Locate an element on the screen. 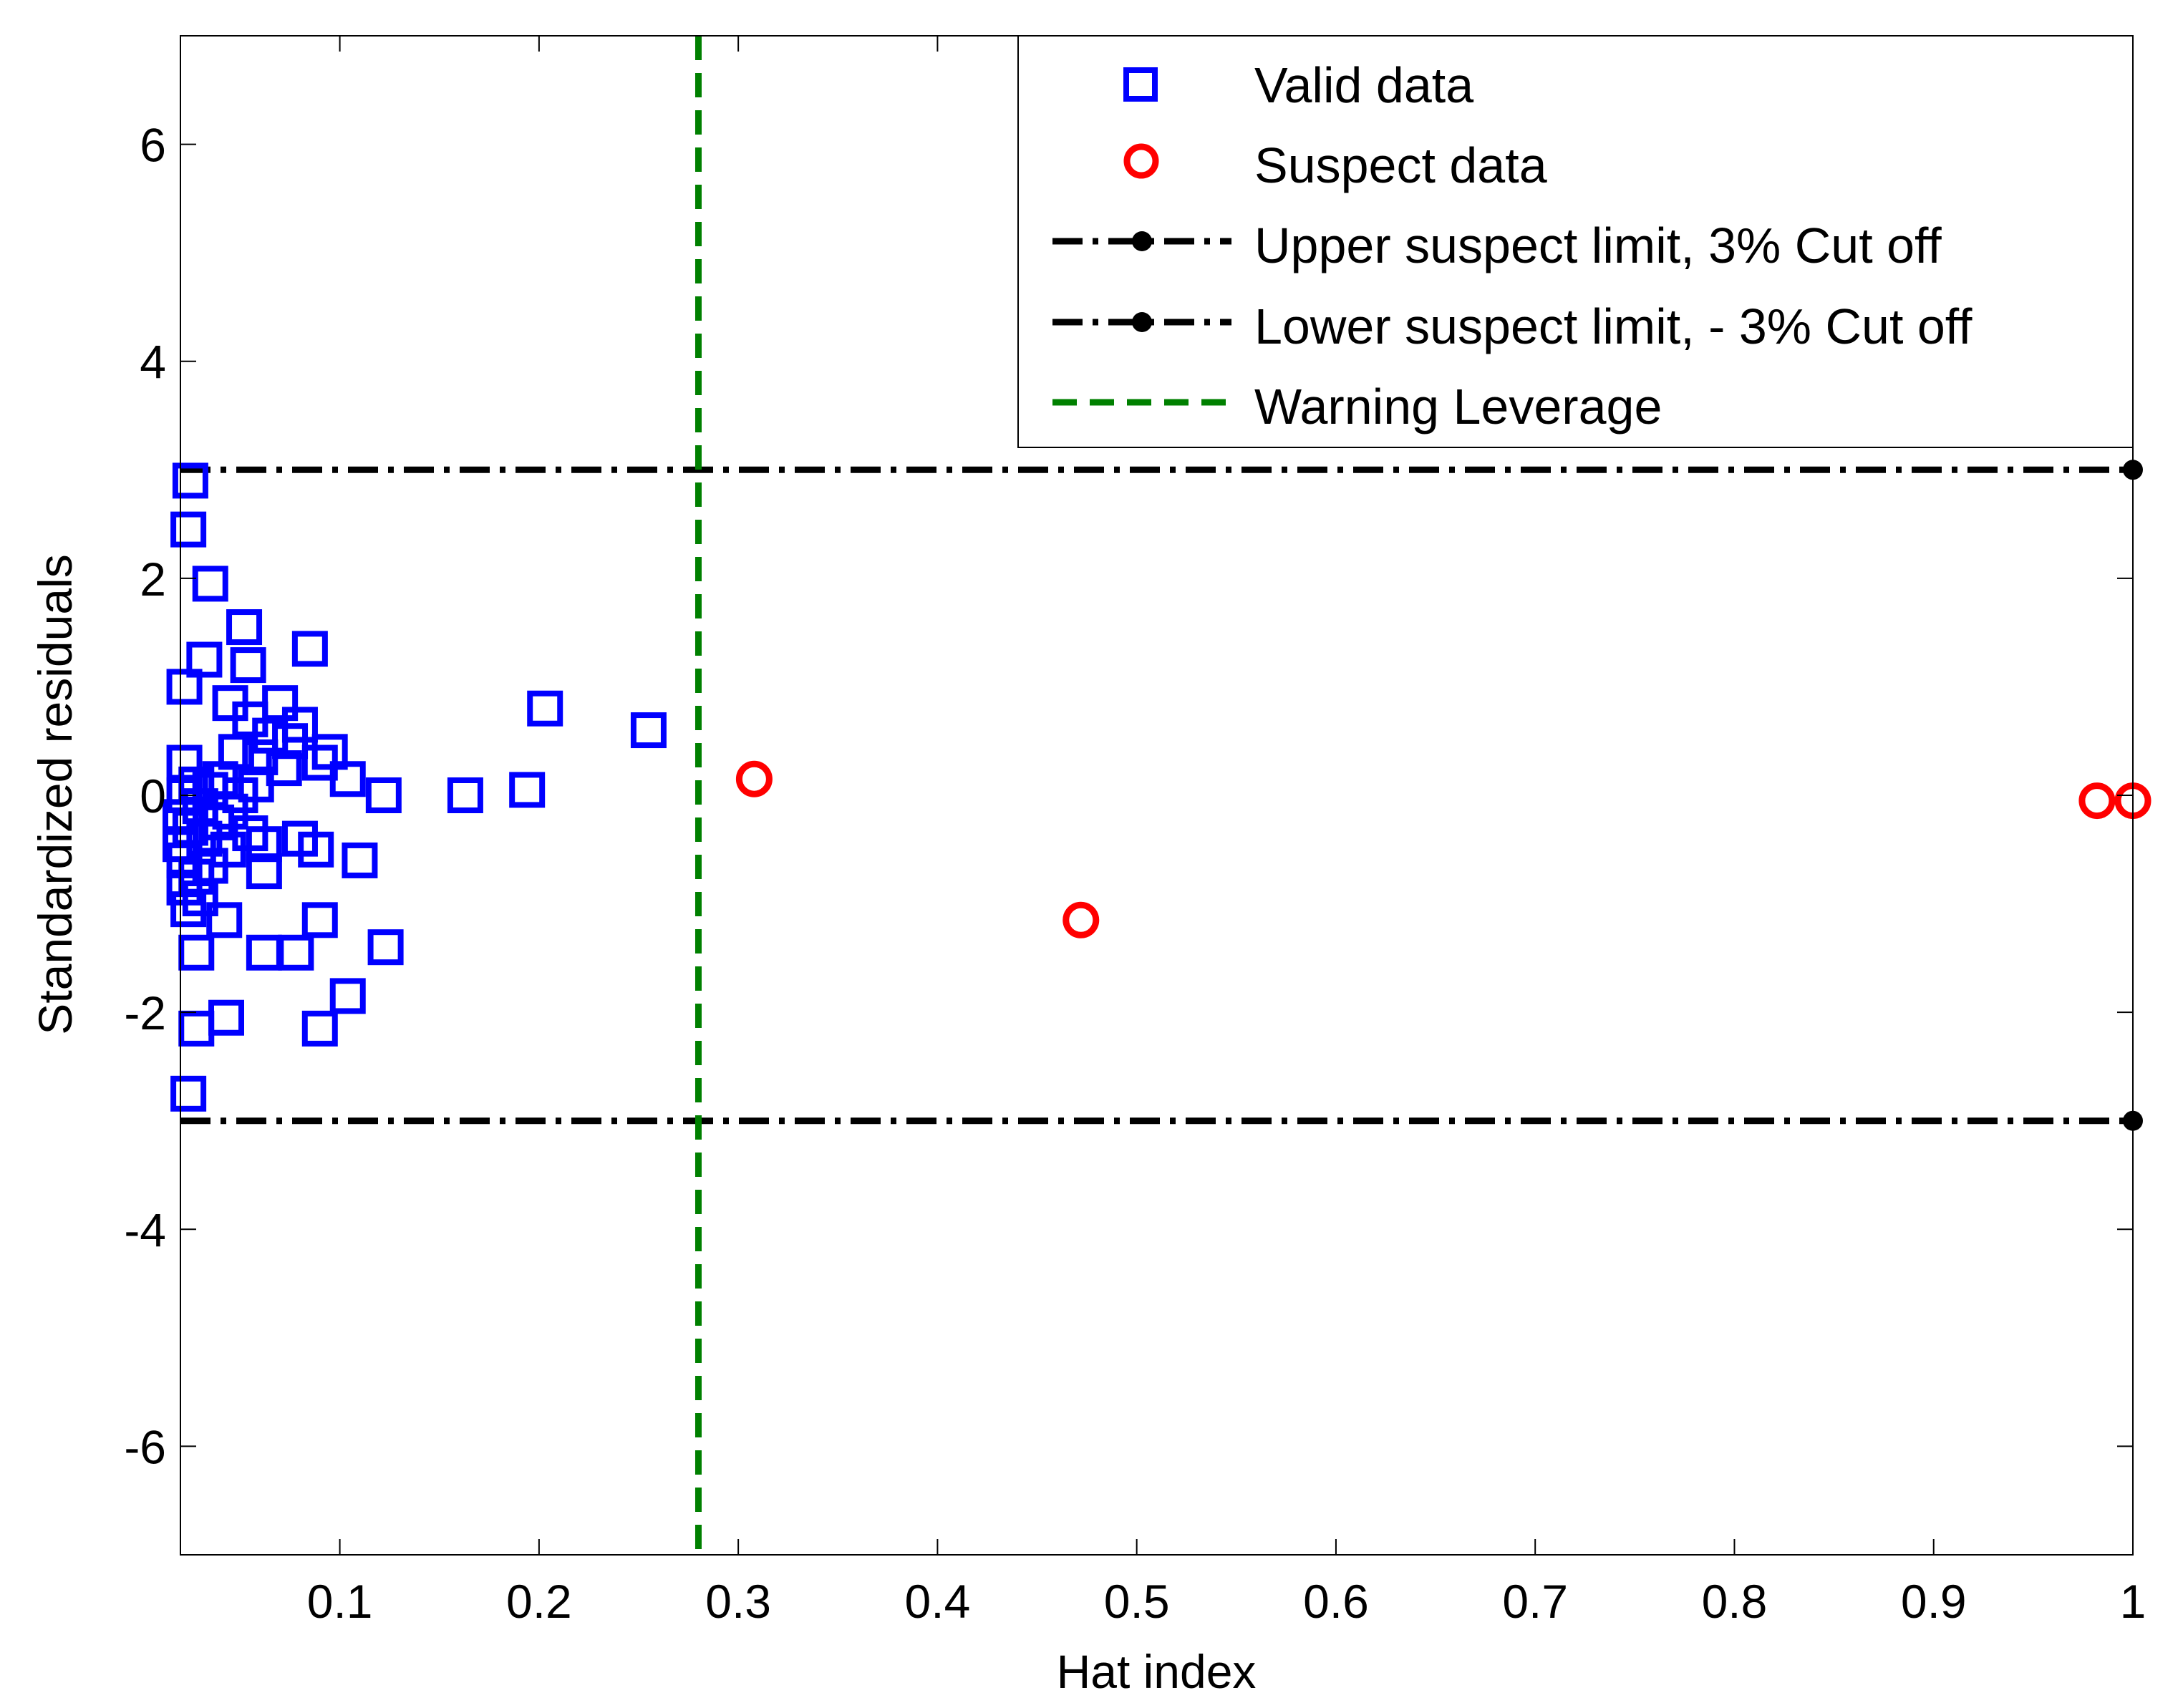  y-tick-label: -6 is located at coordinates (145, 1447).